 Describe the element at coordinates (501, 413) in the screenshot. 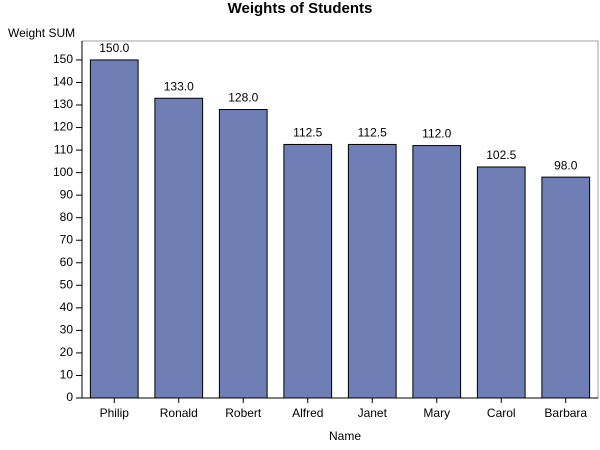

I see `x-tick-label: Carol` at that location.